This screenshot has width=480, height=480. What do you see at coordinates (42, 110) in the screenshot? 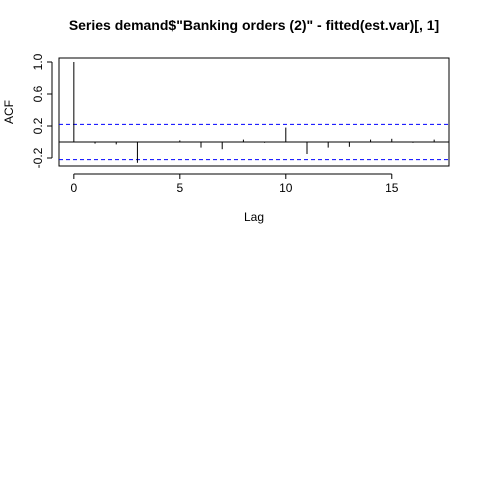
I see `y-axis: -0.2 0.2 0.6 1.0` at bounding box center [42, 110].